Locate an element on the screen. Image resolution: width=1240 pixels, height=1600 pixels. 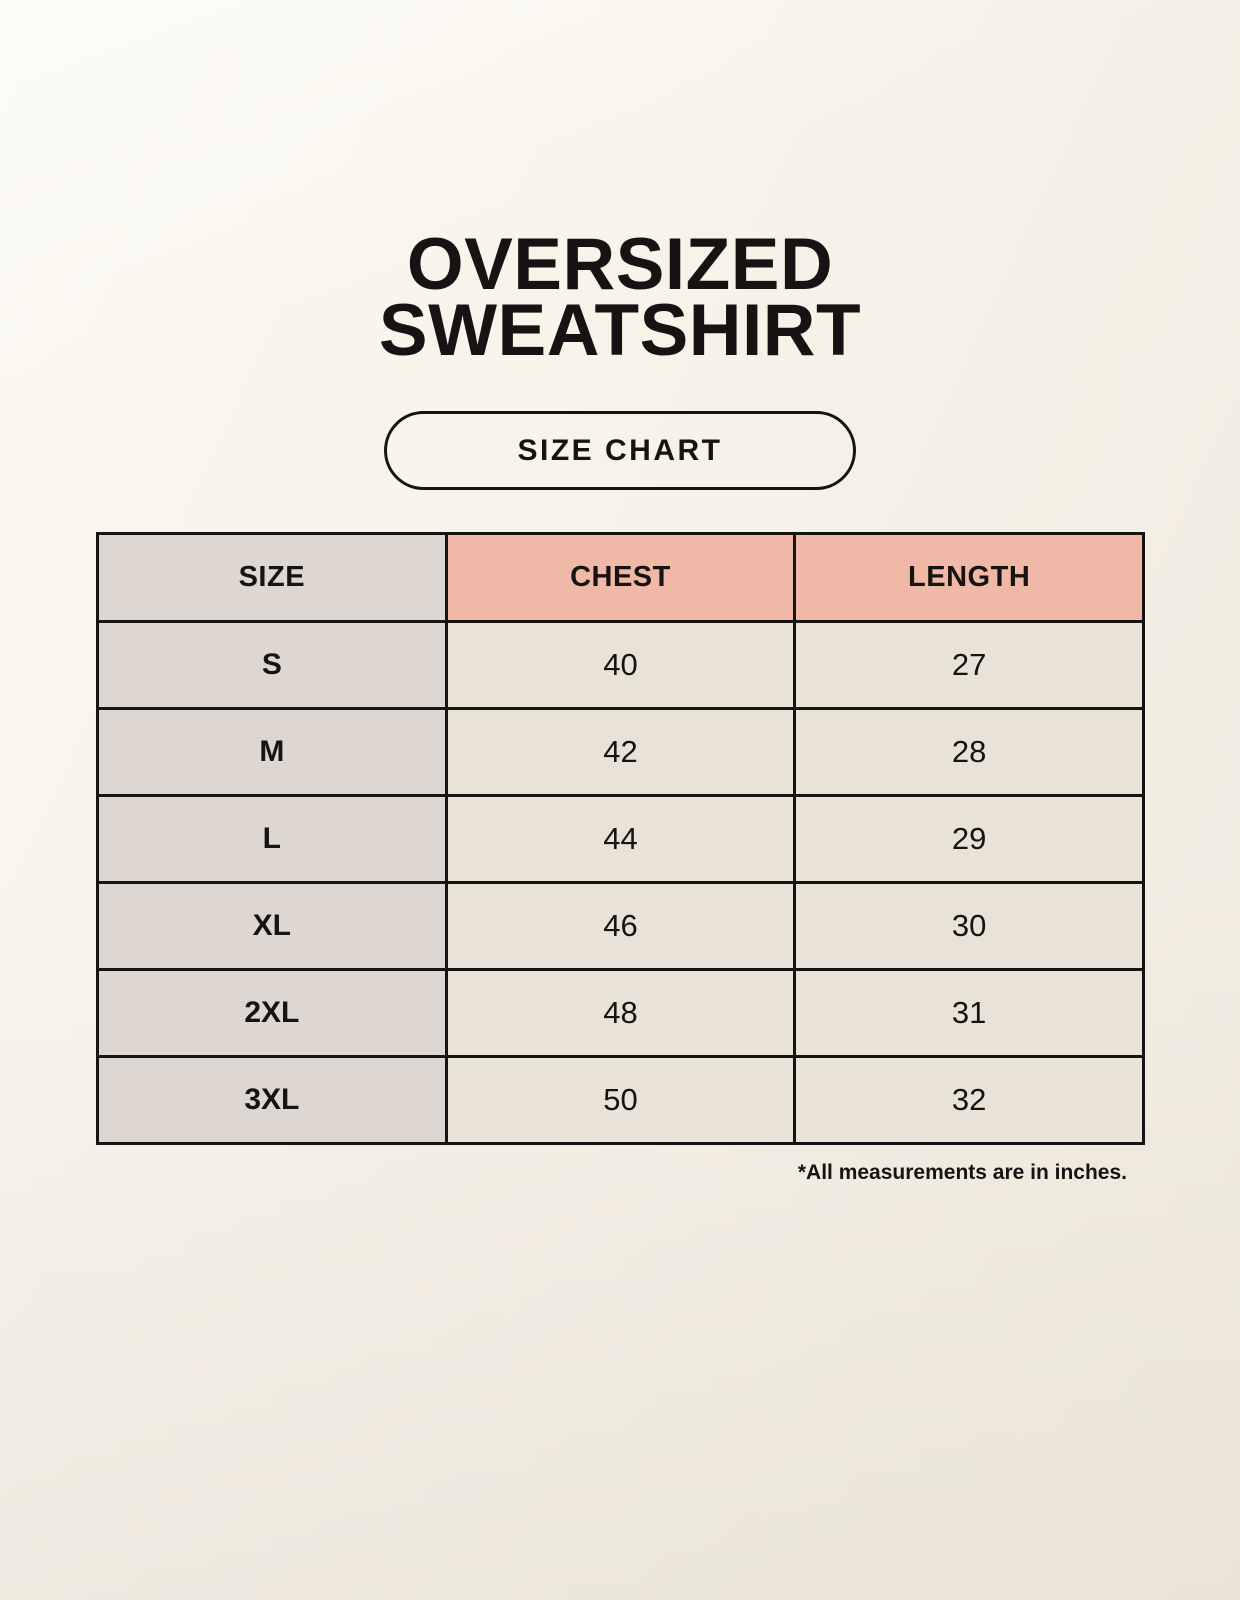
length-cell: 31 is located at coordinates (969, 1013).